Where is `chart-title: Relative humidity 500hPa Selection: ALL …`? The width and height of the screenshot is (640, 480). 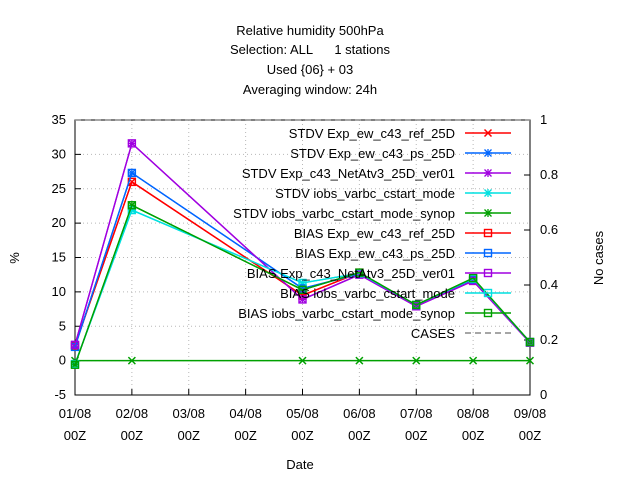 chart-title: Relative humidity 500hPa Selection: ALL … is located at coordinates (310, 60).